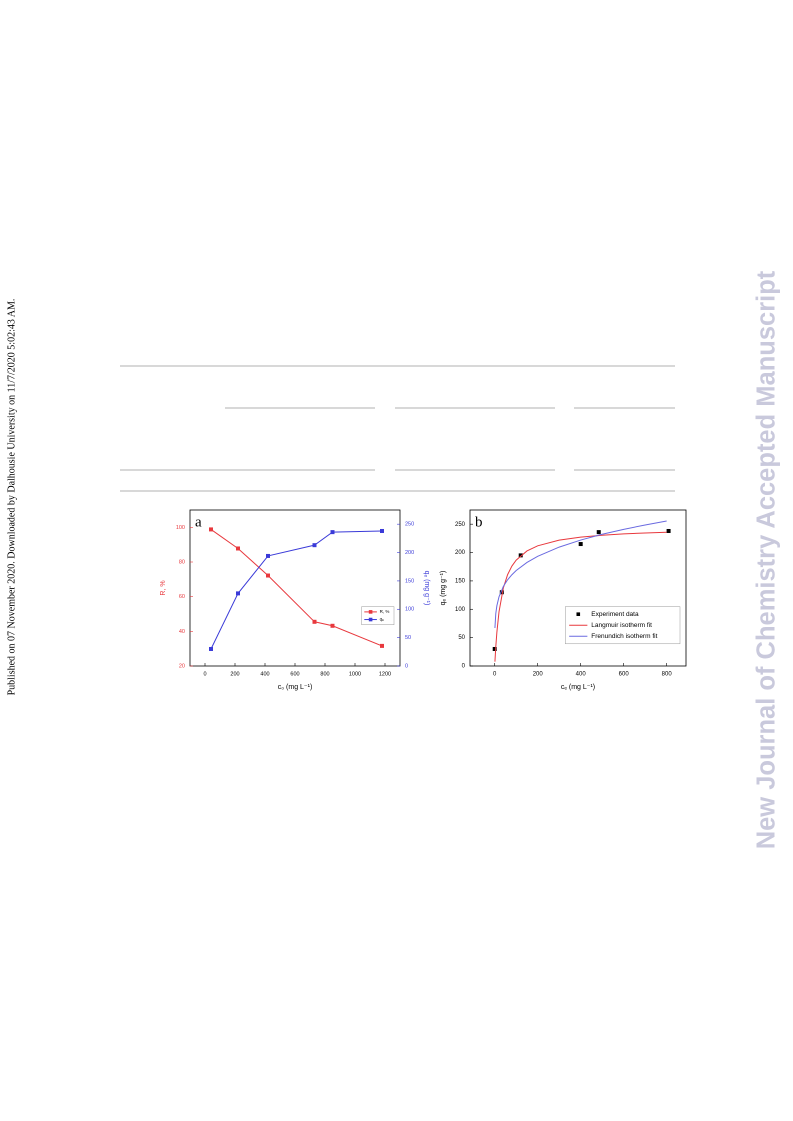  Describe the element at coordinates (182, 666) in the screenshot. I see `y-tick-label: 20` at that location.